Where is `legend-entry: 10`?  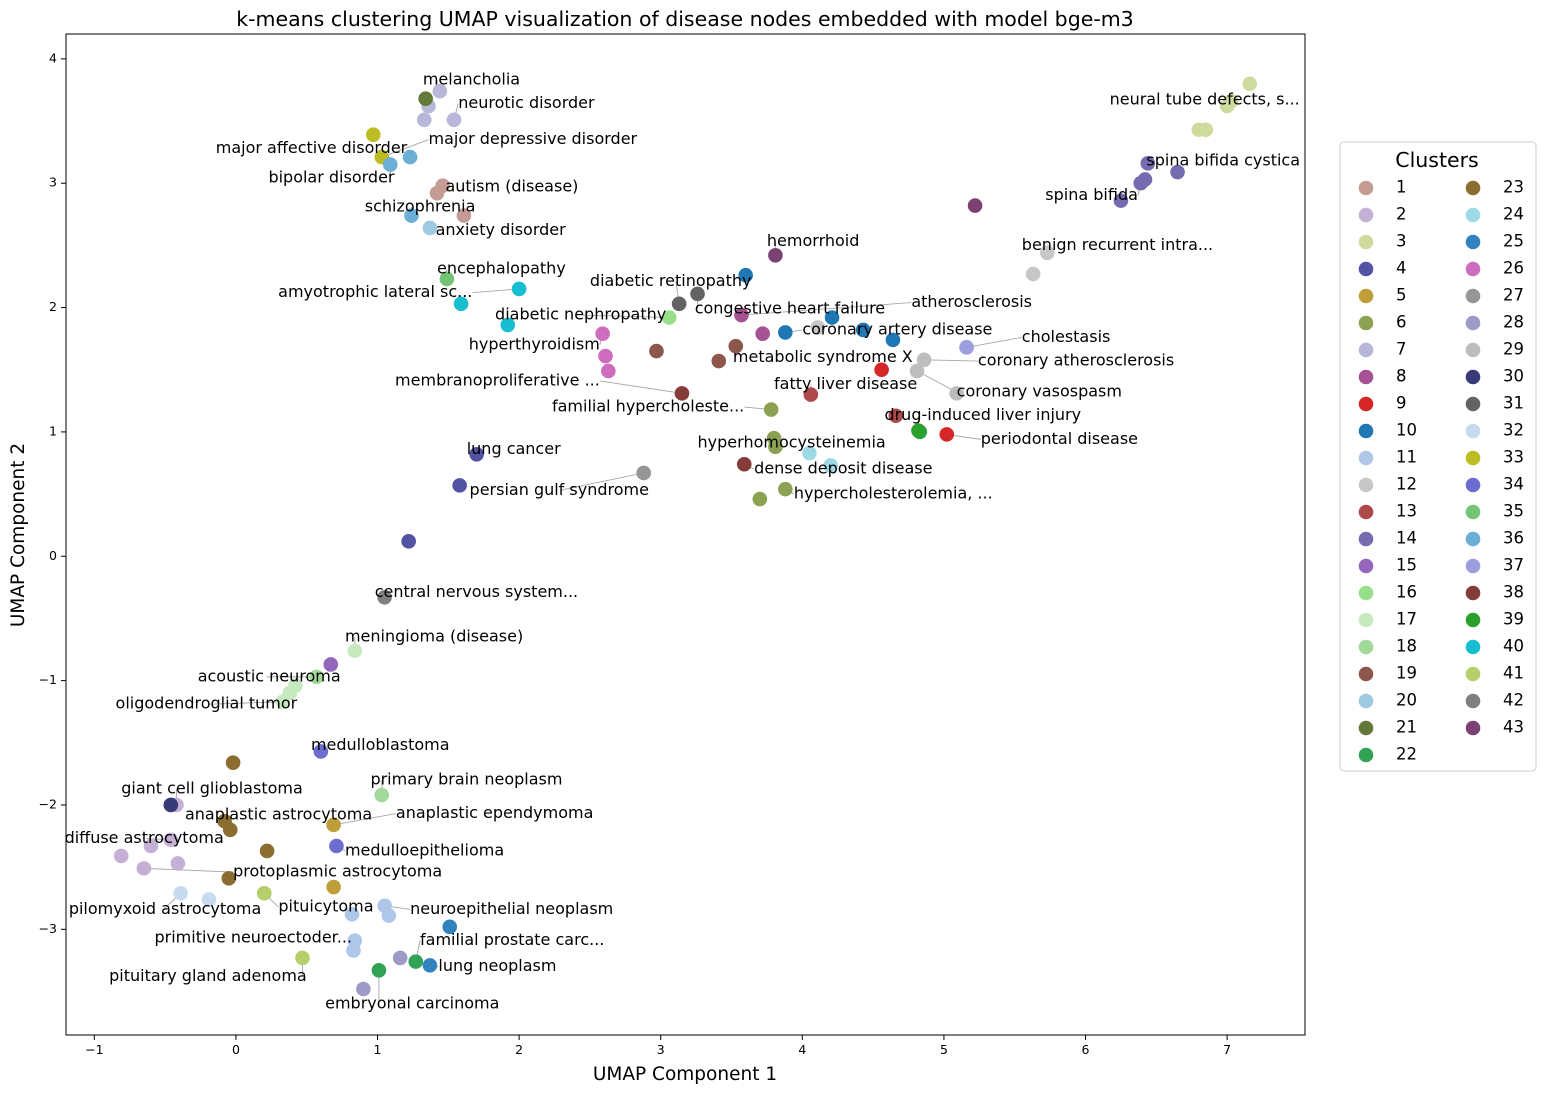
legend-entry: 10 is located at coordinates (1387, 430).